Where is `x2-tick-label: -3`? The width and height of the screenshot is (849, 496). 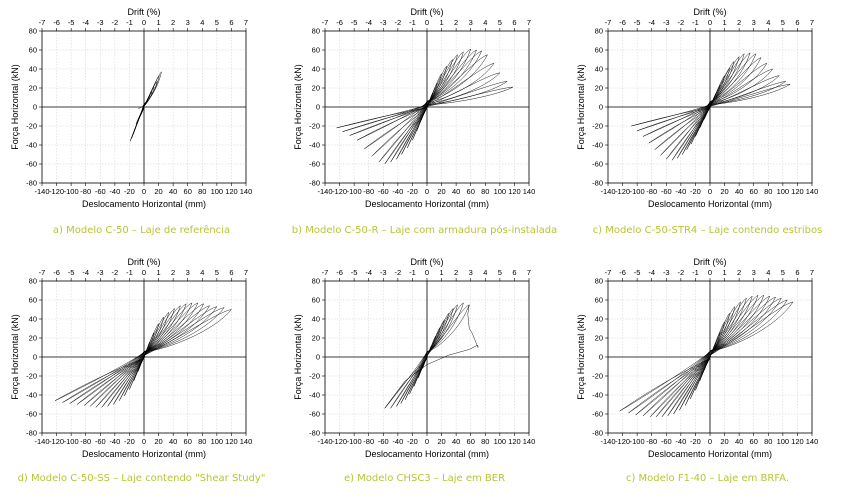 x2-tick-label: -3 is located at coordinates (666, 22).